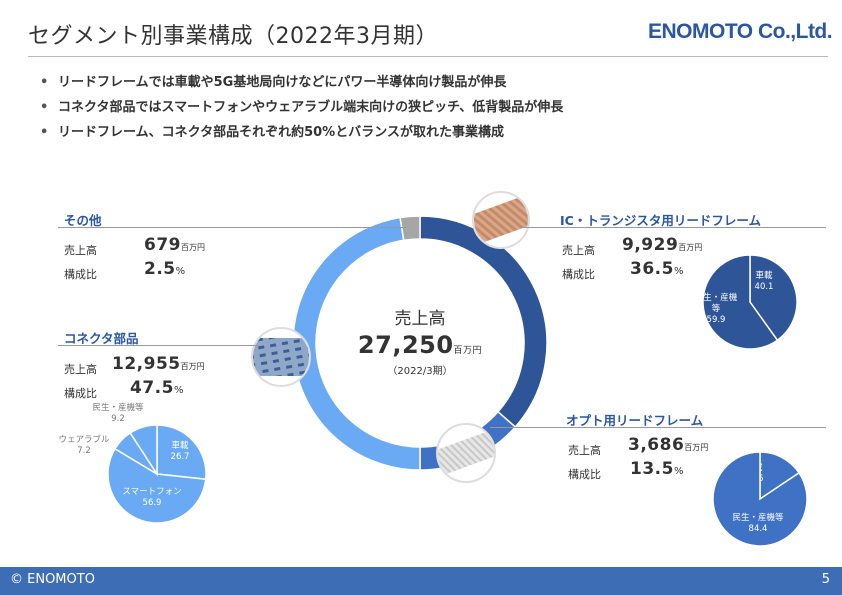  Describe the element at coordinates (118, 413) in the screenshot. I see `slice-label: 民生・産機等 9.2` at that location.